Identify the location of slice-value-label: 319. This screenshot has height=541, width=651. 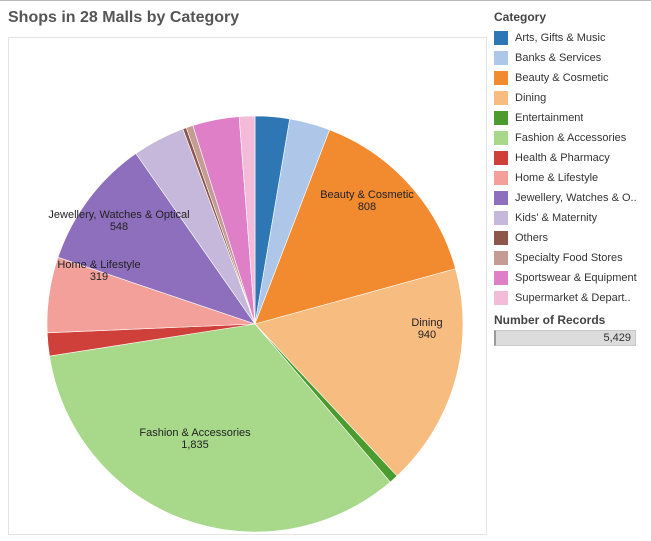
(99, 277).